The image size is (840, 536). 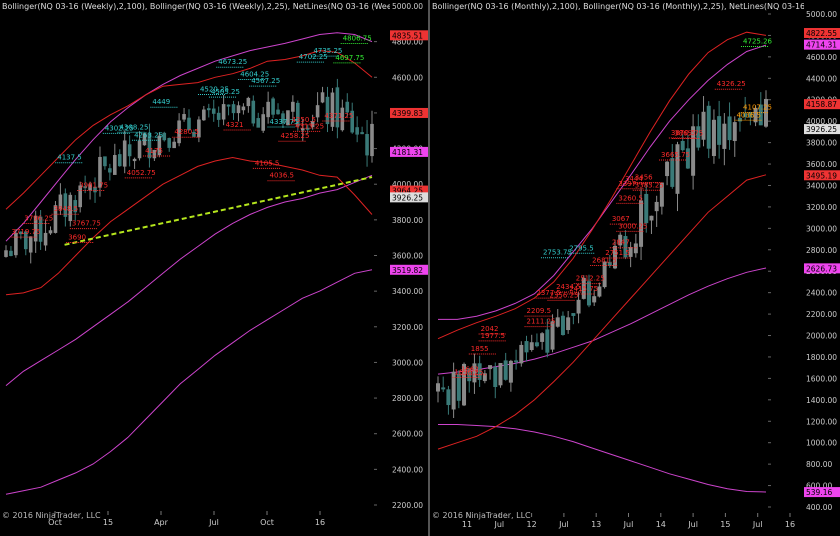 What do you see at coordinates (621, 219) in the screenshot?
I see `net-level-label: 3067` at bounding box center [621, 219].